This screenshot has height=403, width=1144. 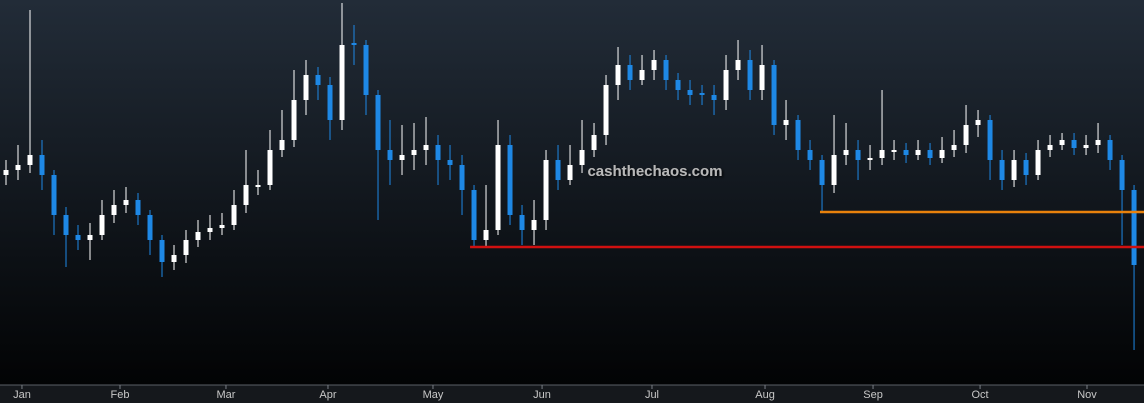 What do you see at coordinates (327, 395) in the screenshot?
I see `x-tick-label: Apr` at bounding box center [327, 395].